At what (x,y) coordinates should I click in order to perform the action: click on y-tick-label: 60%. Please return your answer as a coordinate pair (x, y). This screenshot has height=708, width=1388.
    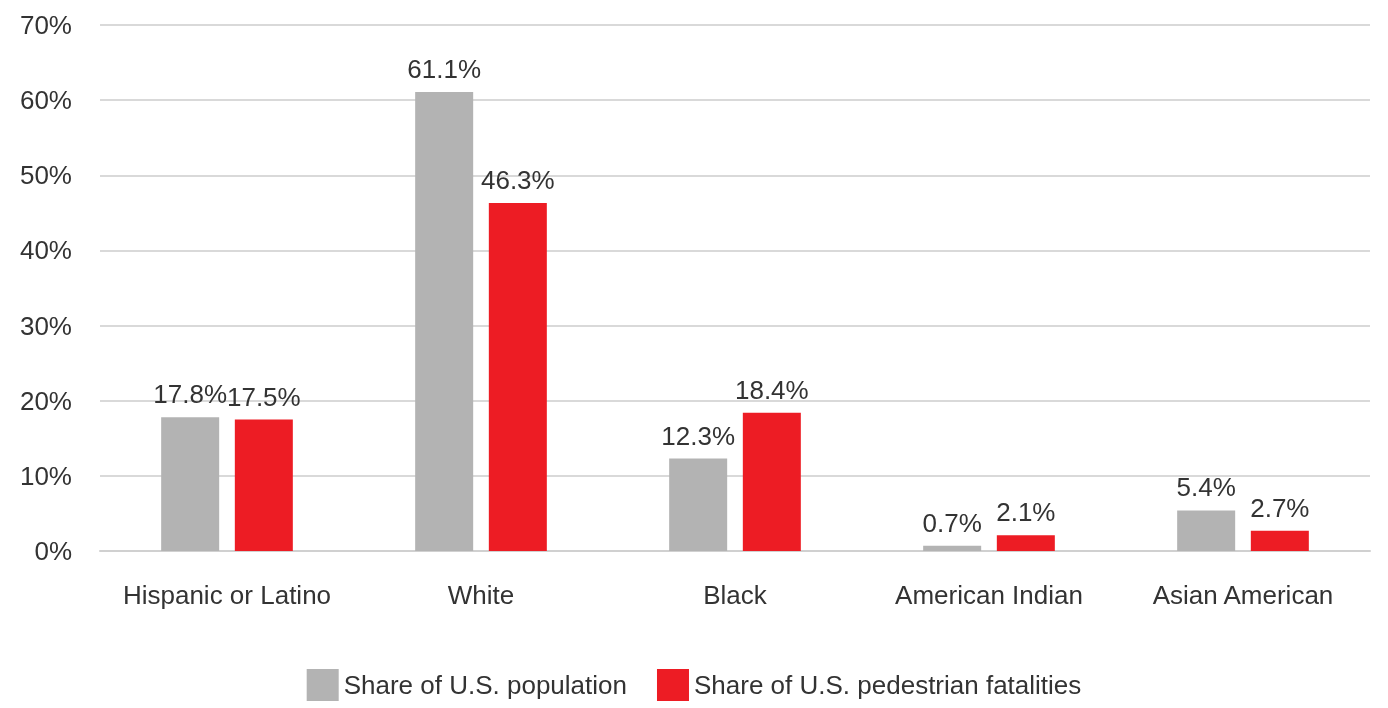
    Looking at the image, I should click on (45, 100).